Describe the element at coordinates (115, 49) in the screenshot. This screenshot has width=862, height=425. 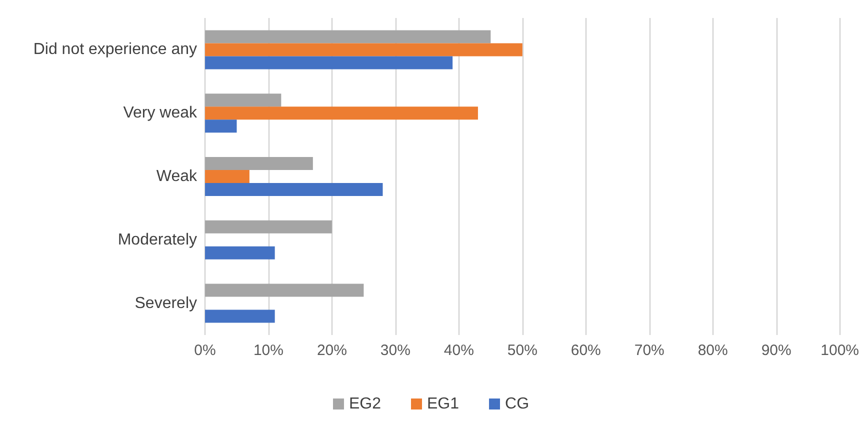
I see `y-tick-label: Did not experience any` at that location.